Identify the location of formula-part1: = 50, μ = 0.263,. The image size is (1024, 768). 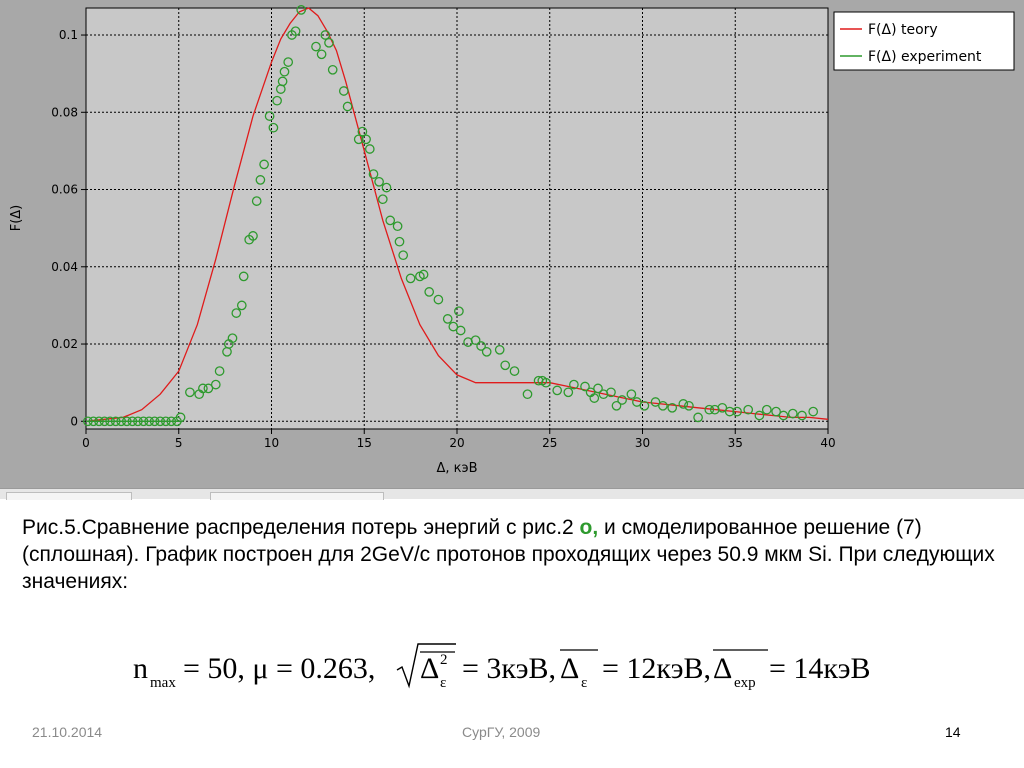
(279, 668).